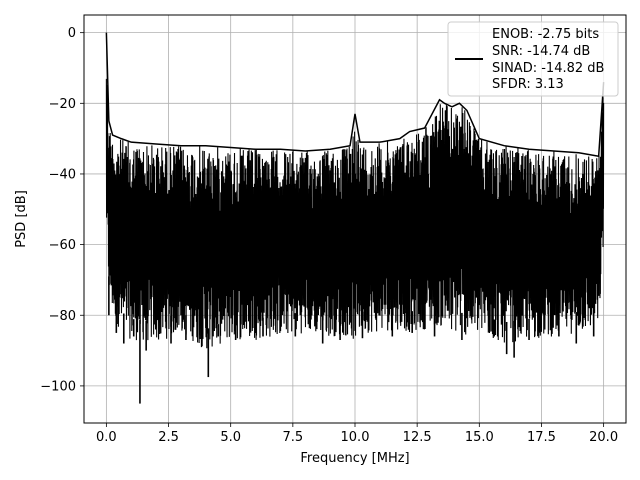  Describe the element at coordinates (541, 51) in the screenshot. I see `legend-text-snr: SNR: -14.74 dB` at that location.